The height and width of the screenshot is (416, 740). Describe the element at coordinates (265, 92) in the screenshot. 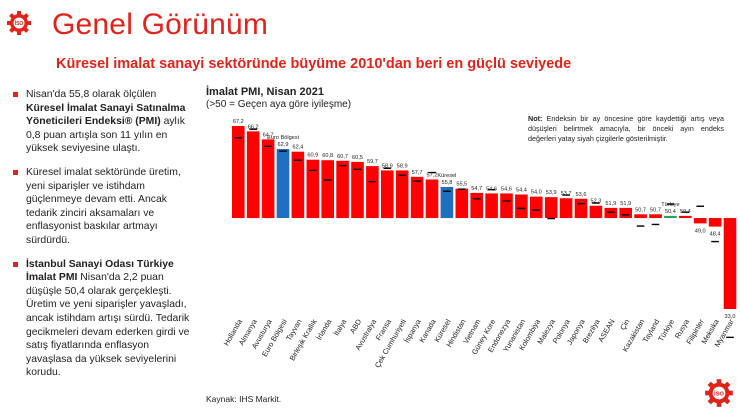

I see `chart-title: İmalat PMI, Nisan 2021` at that location.